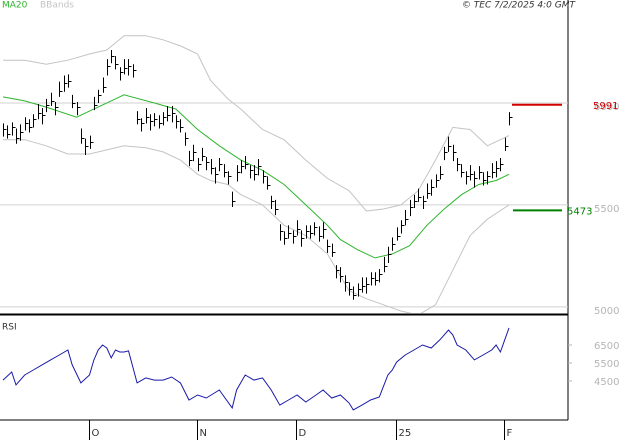 This screenshot has height=440, width=627. I want to click on x-tick-label: O, so click(96, 433).